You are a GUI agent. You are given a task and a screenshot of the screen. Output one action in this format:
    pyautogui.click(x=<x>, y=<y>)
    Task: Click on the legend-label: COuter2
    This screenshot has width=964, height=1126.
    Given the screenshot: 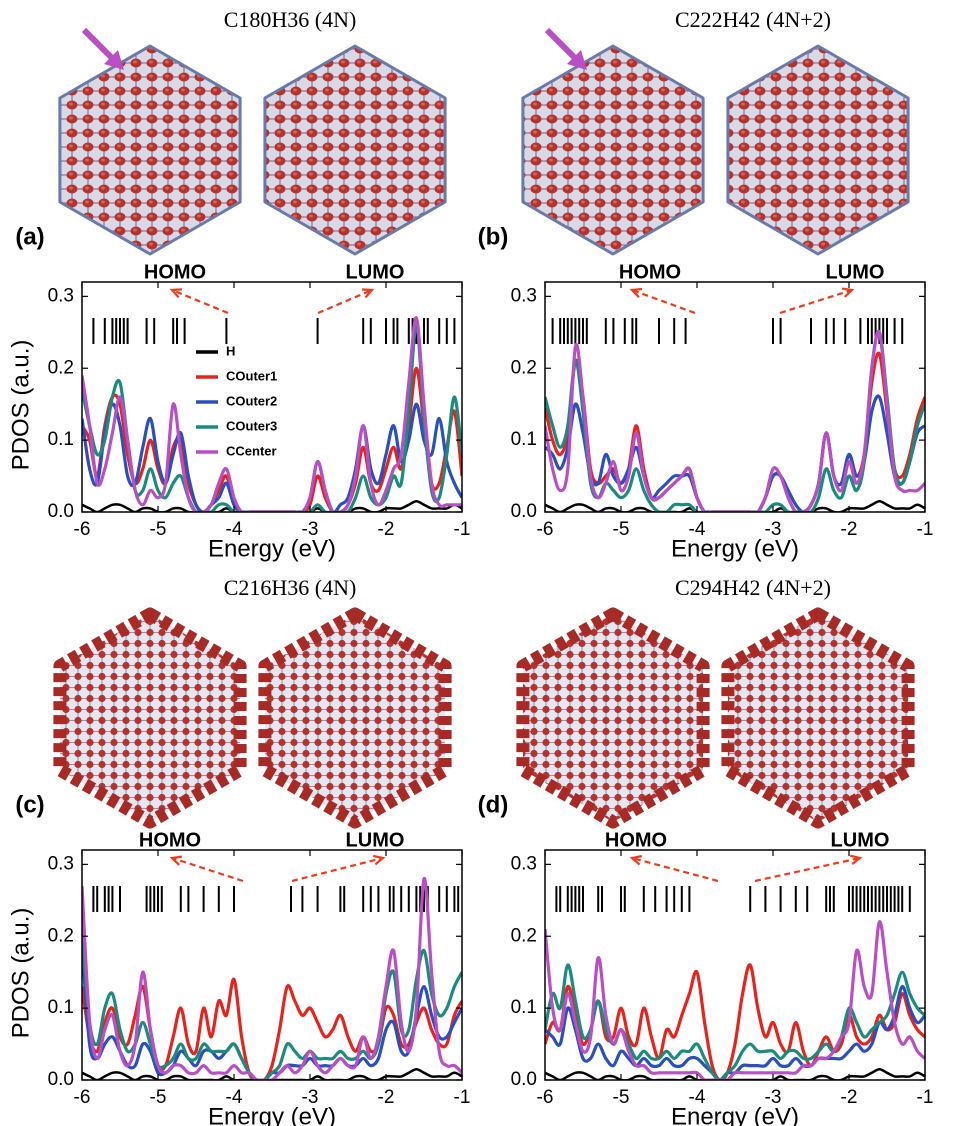 What is the action you would take?
    pyautogui.click(x=251, y=400)
    